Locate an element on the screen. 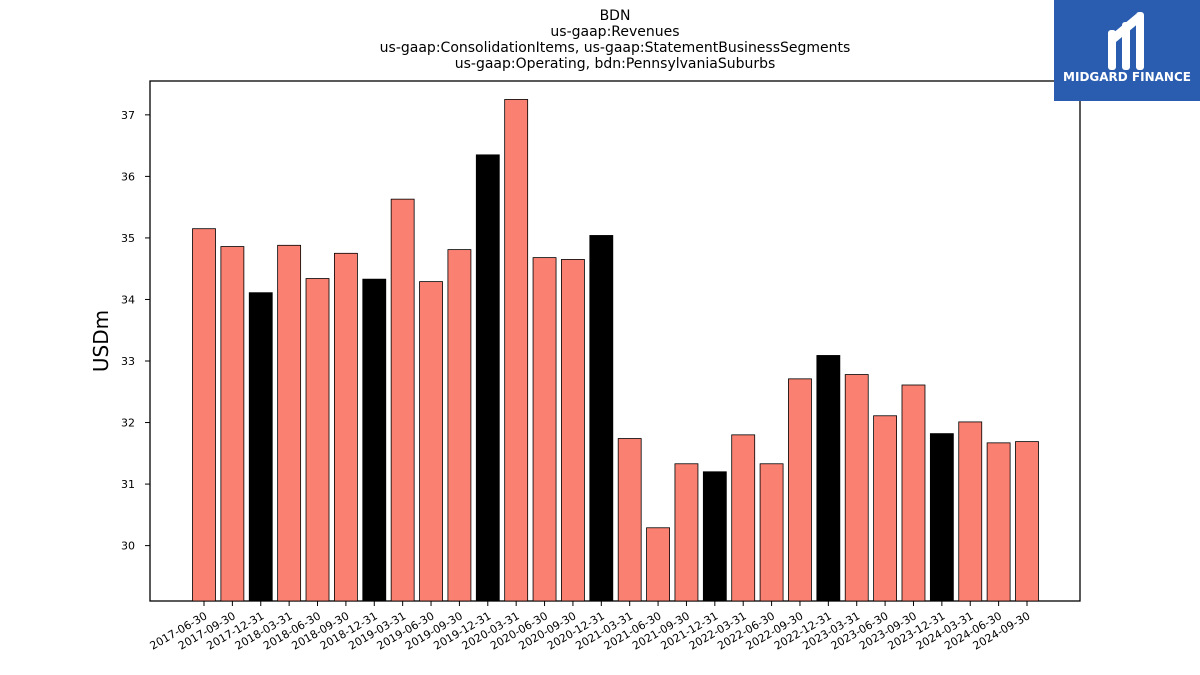 The width and height of the screenshot is (1200, 675). y-axis-label: USDm is located at coordinates (101, 341).